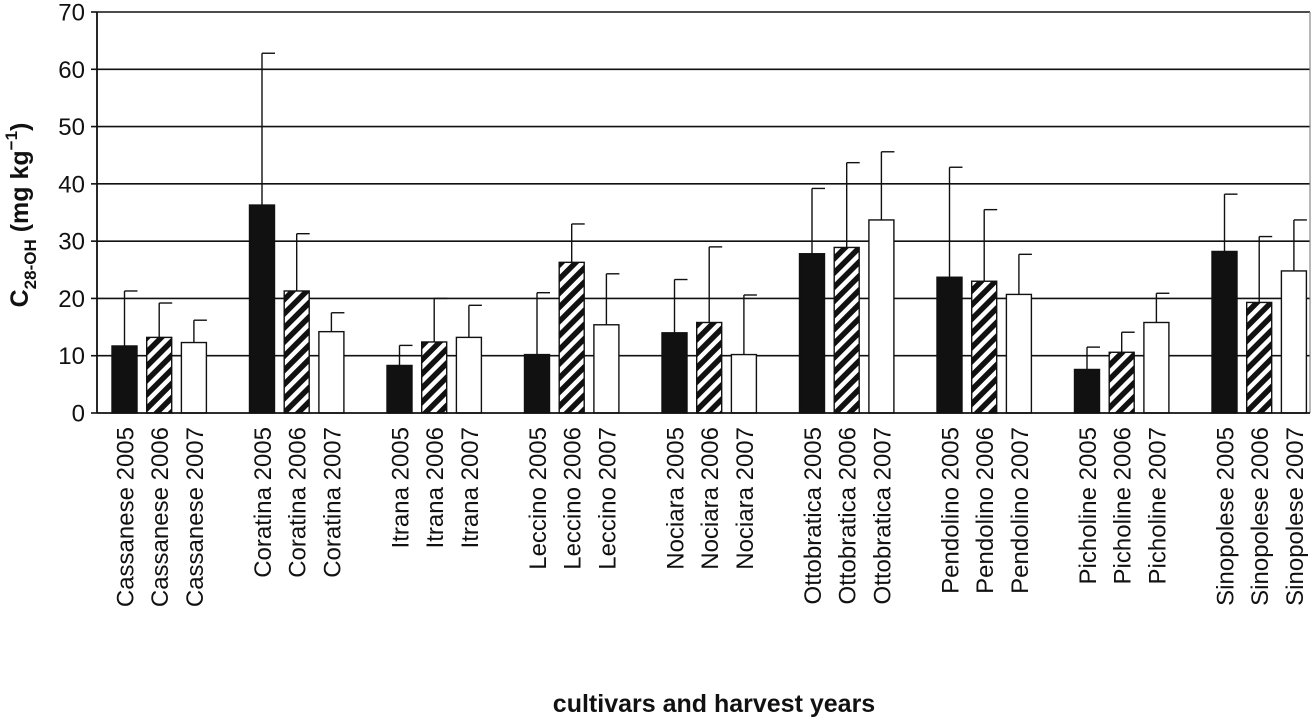 The image size is (1314, 720). What do you see at coordinates (401, 487) in the screenshot?
I see `category-label: Itrana 2005` at bounding box center [401, 487].